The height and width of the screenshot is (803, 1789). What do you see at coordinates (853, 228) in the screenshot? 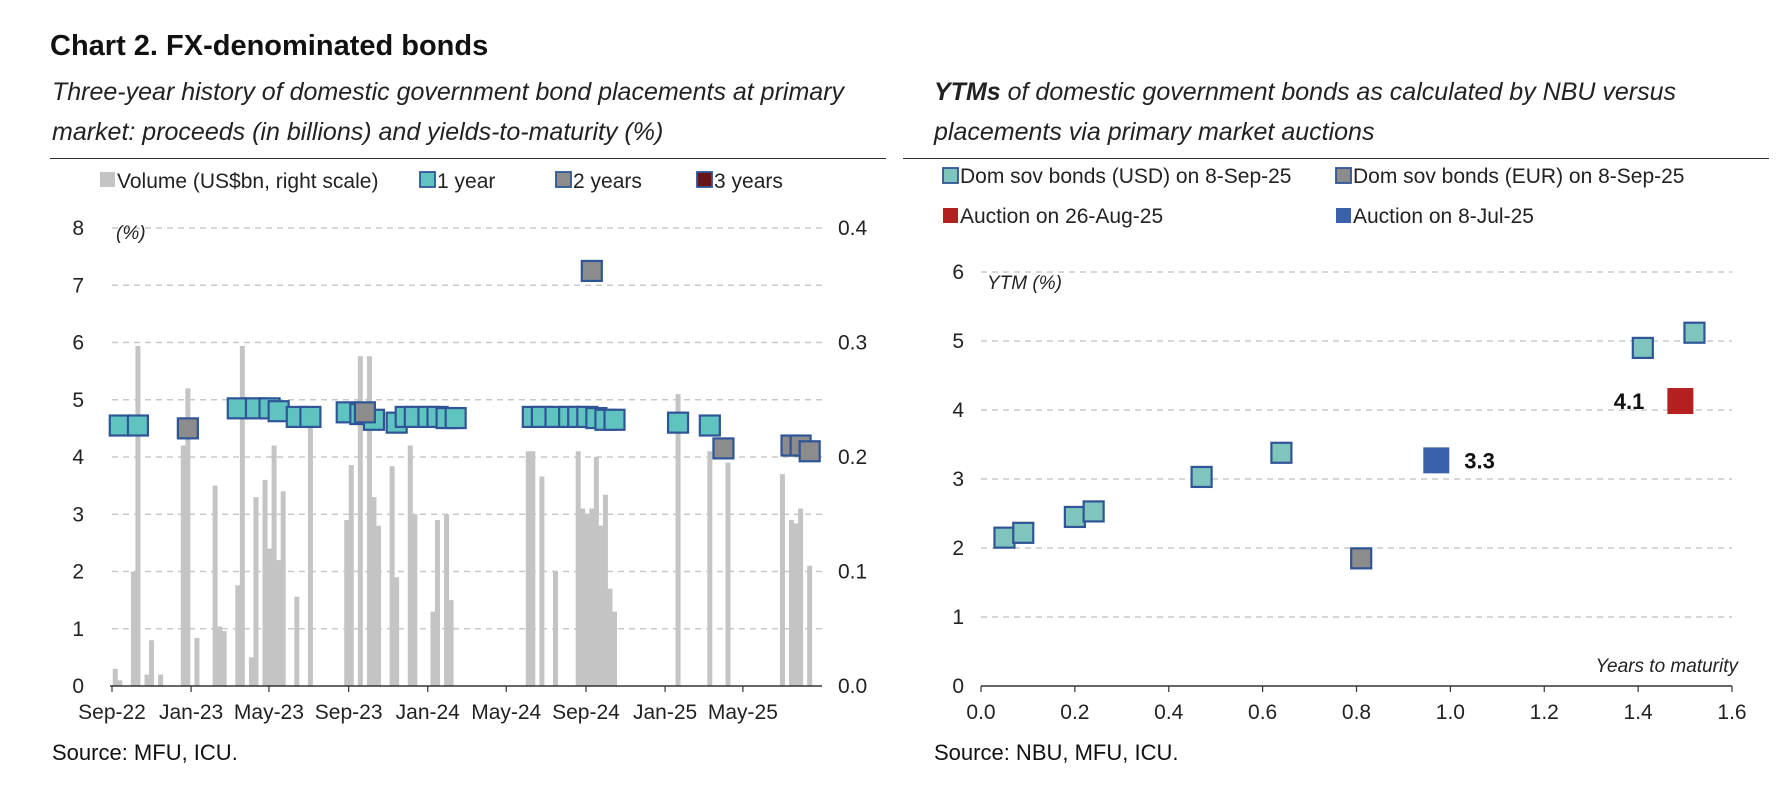
I see `right-axis-tick: 0.4` at bounding box center [853, 228].